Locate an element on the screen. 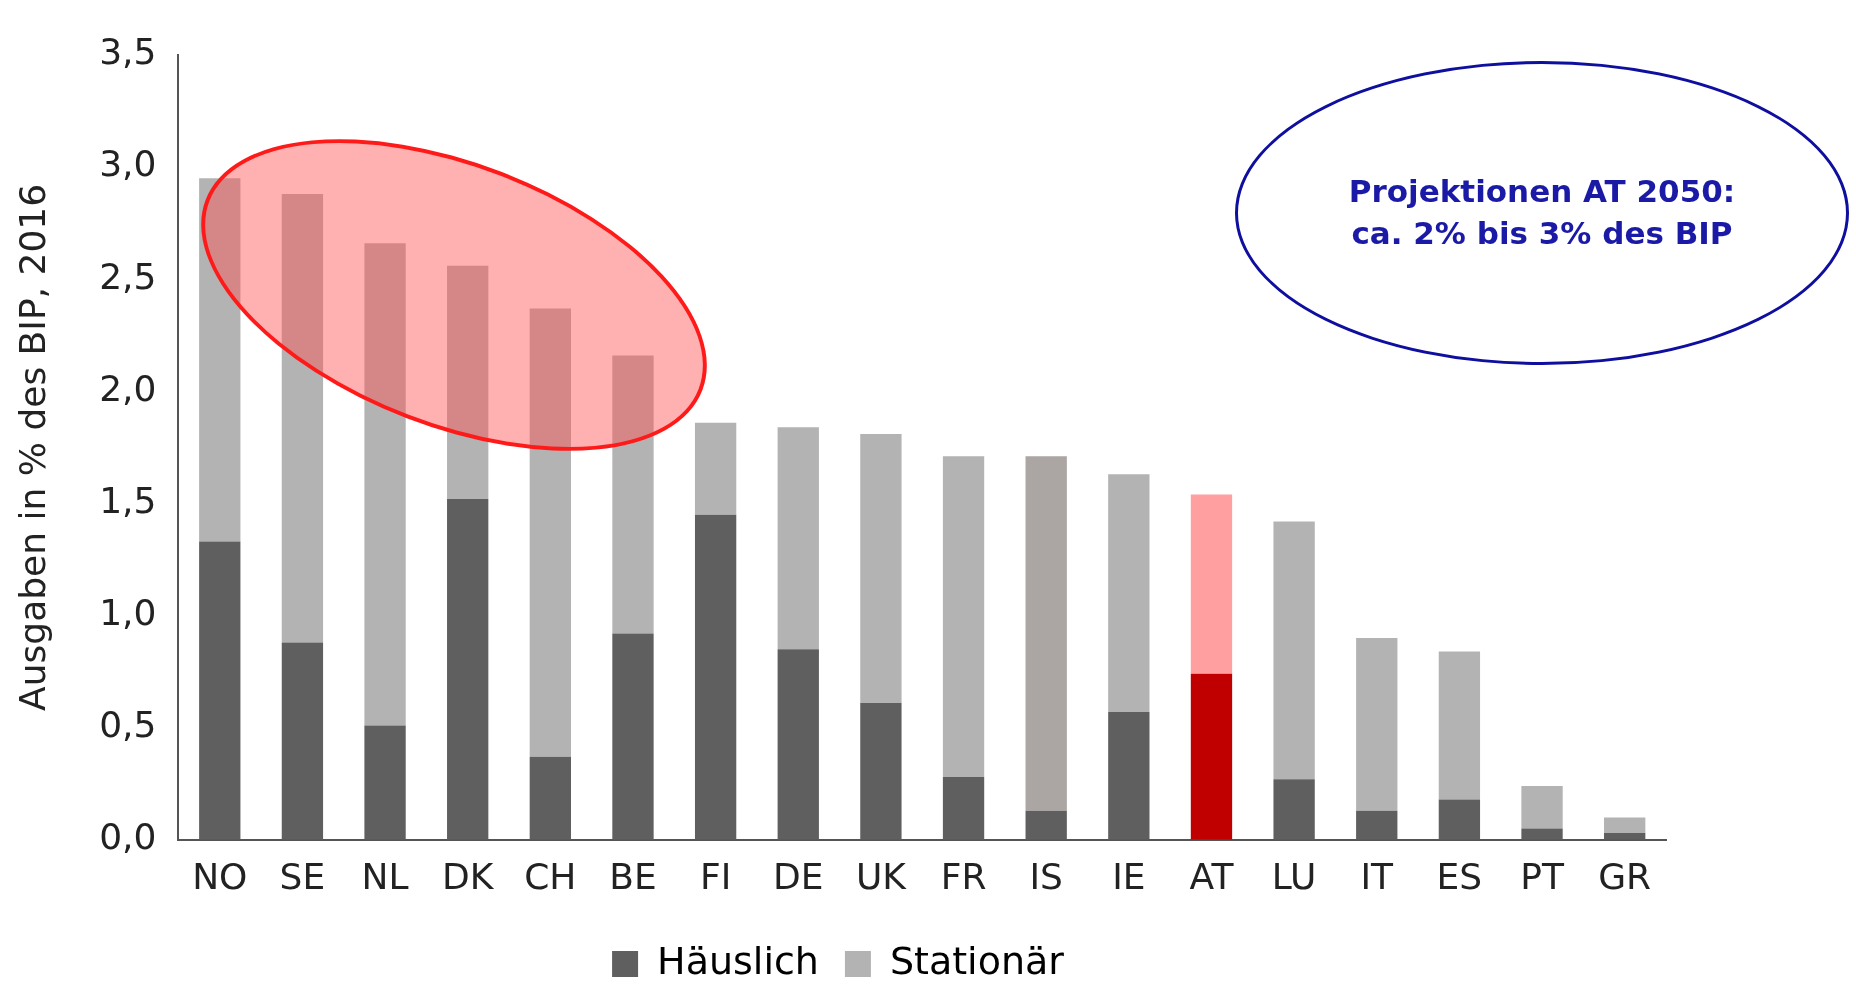 This screenshot has width=1856, height=993. x-tick-label: FI is located at coordinates (715, 876).